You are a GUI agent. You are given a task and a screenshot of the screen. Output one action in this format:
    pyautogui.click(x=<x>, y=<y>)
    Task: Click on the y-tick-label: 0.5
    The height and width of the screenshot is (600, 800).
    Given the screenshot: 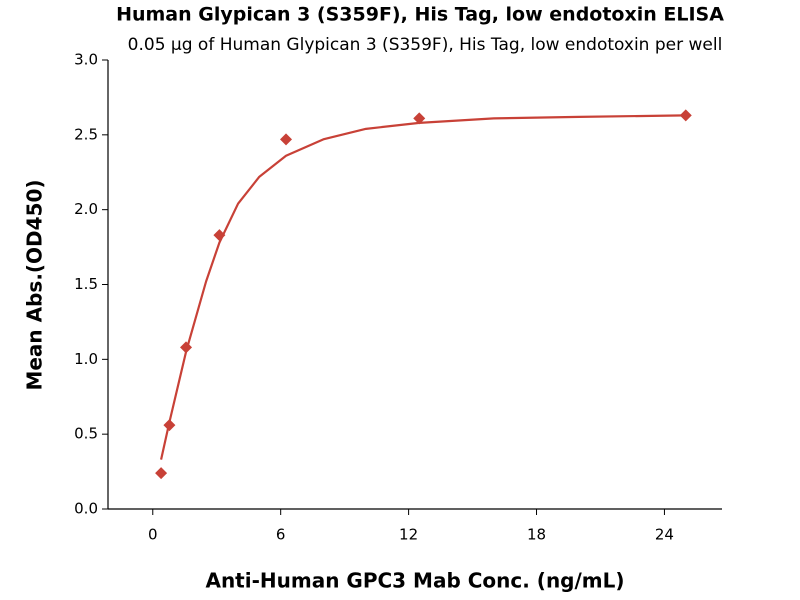 What is the action you would take?
    pyautogui.click(x=86, y=434)
    